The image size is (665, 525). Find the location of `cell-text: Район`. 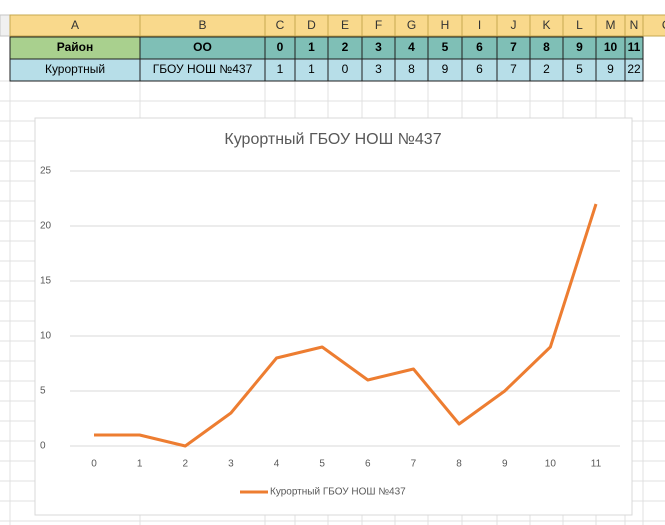

cell-text: Район is located at coordinates (75, 47).